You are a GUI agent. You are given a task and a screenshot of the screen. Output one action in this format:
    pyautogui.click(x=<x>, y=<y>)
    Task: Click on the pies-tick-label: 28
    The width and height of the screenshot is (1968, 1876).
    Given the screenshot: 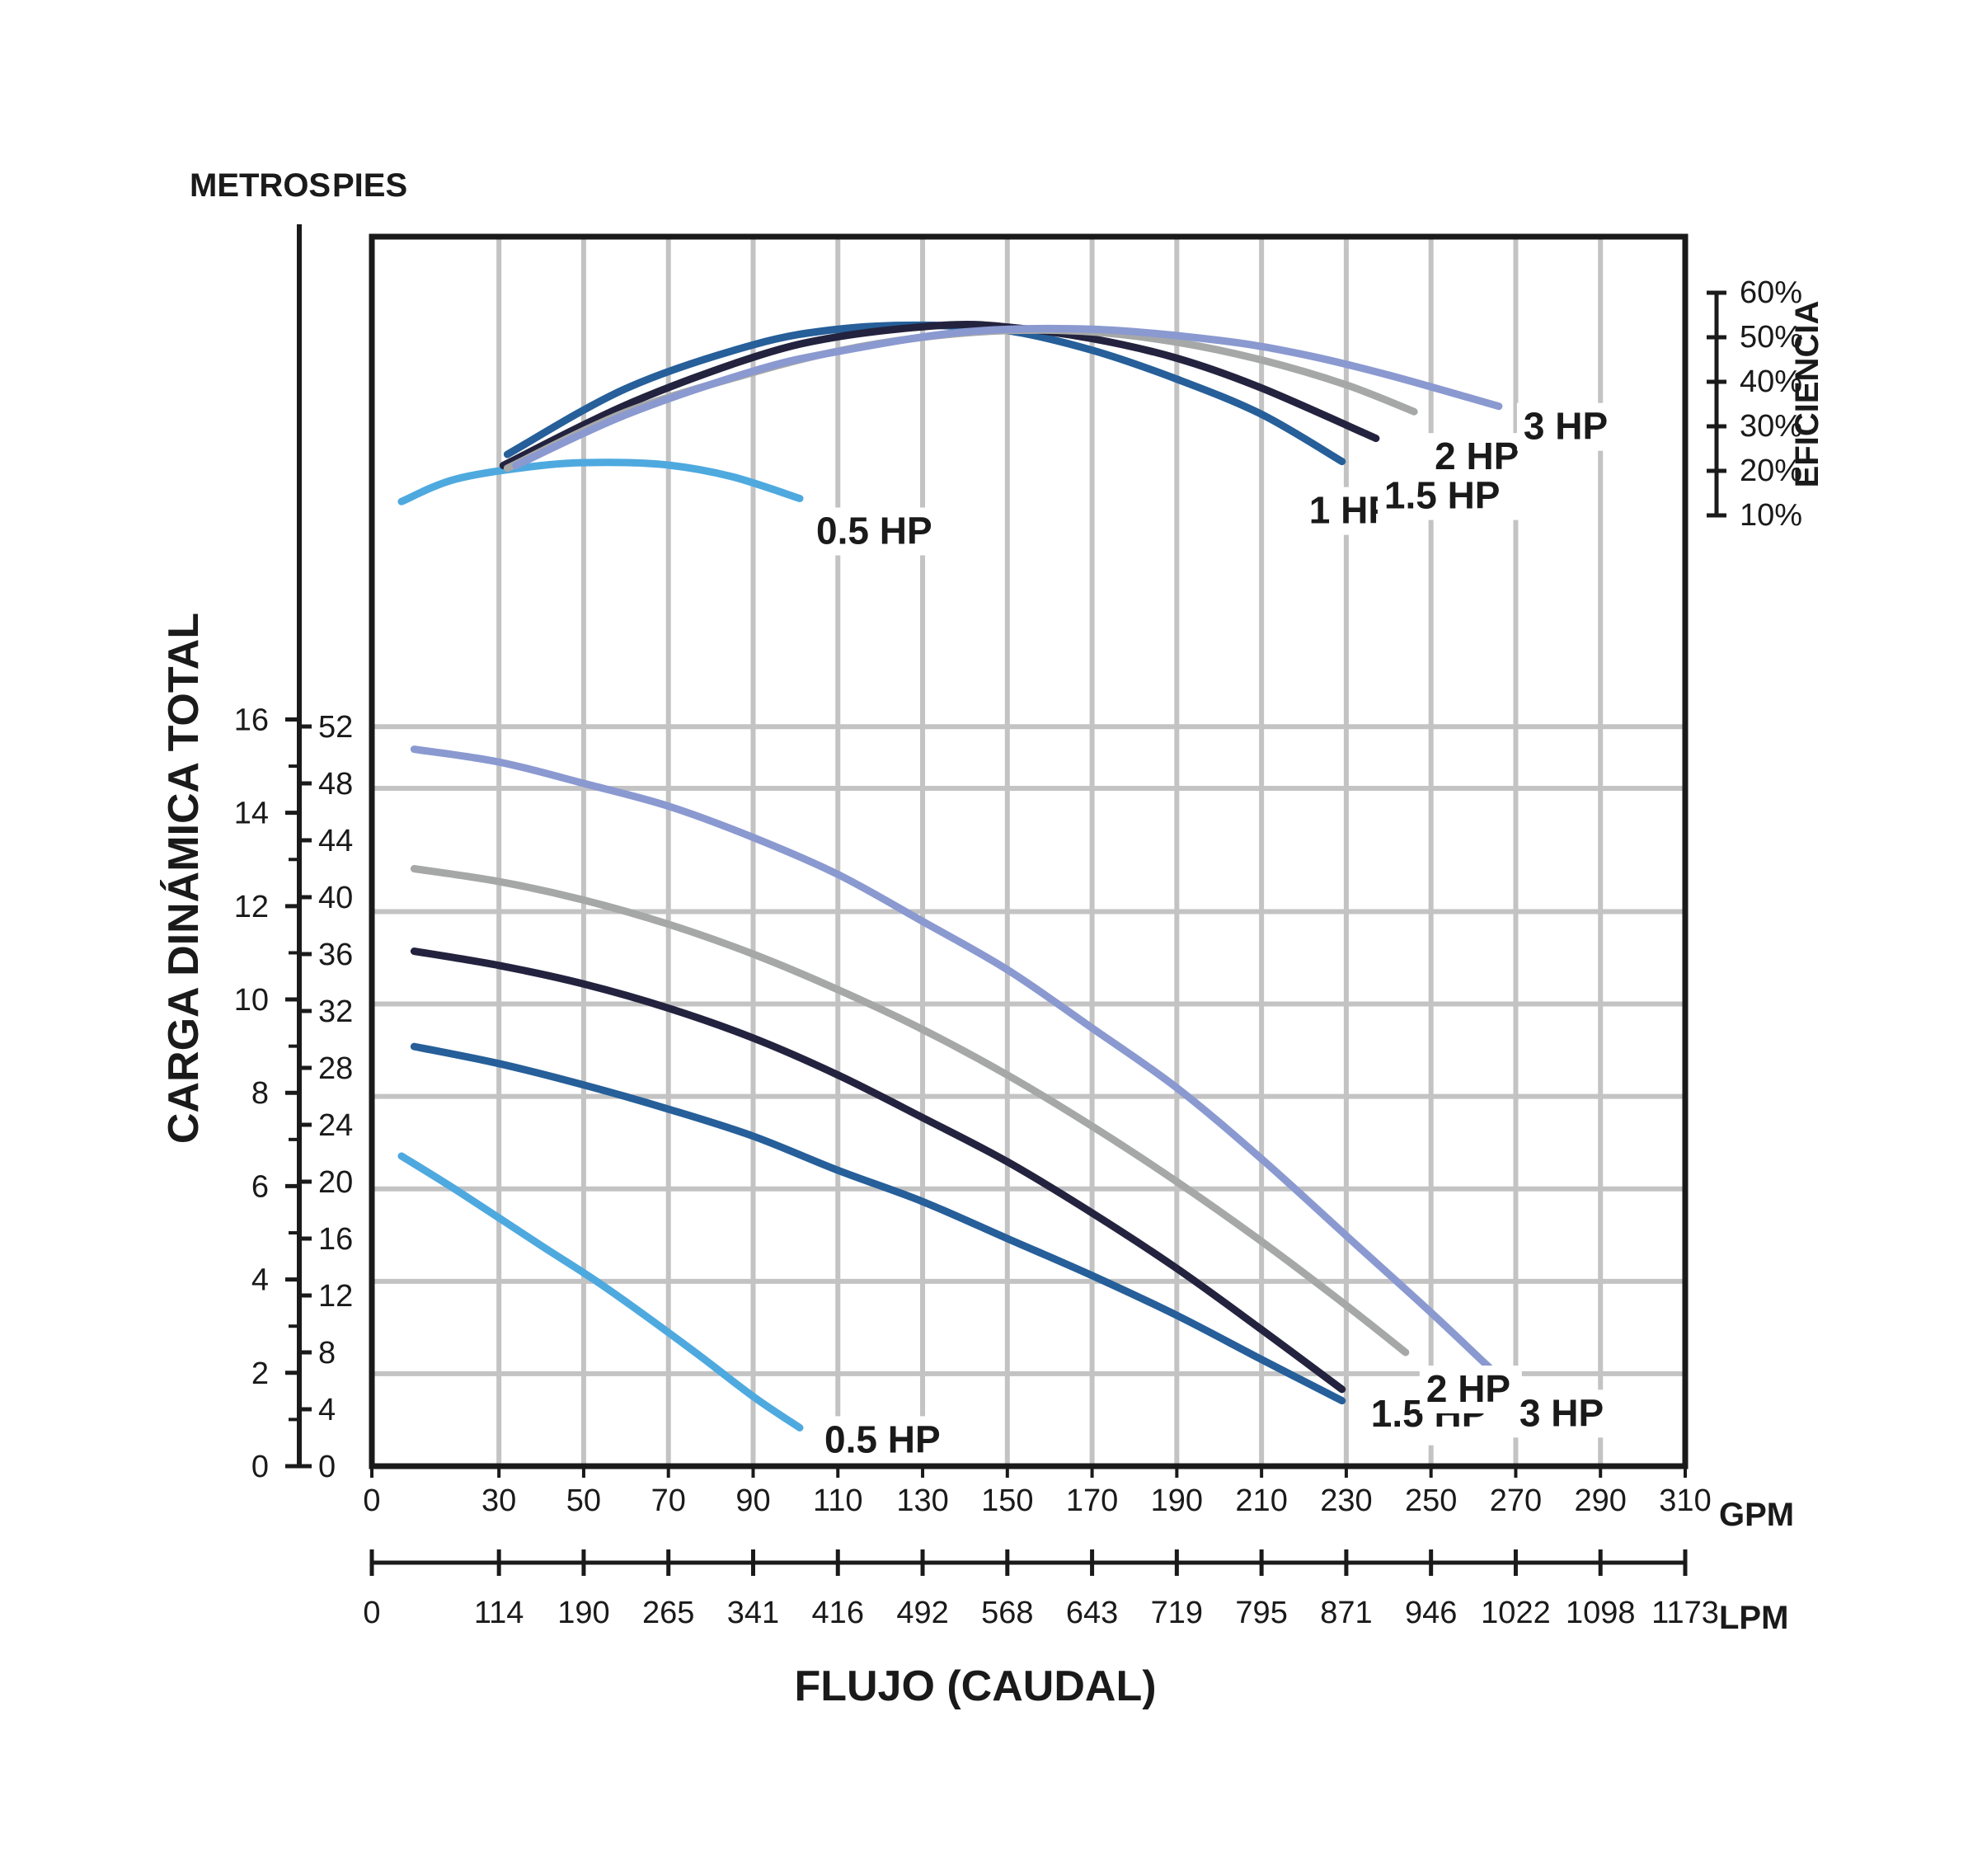 What is the action you would take?
    pyautogui.click(x=335, y=1068)
    